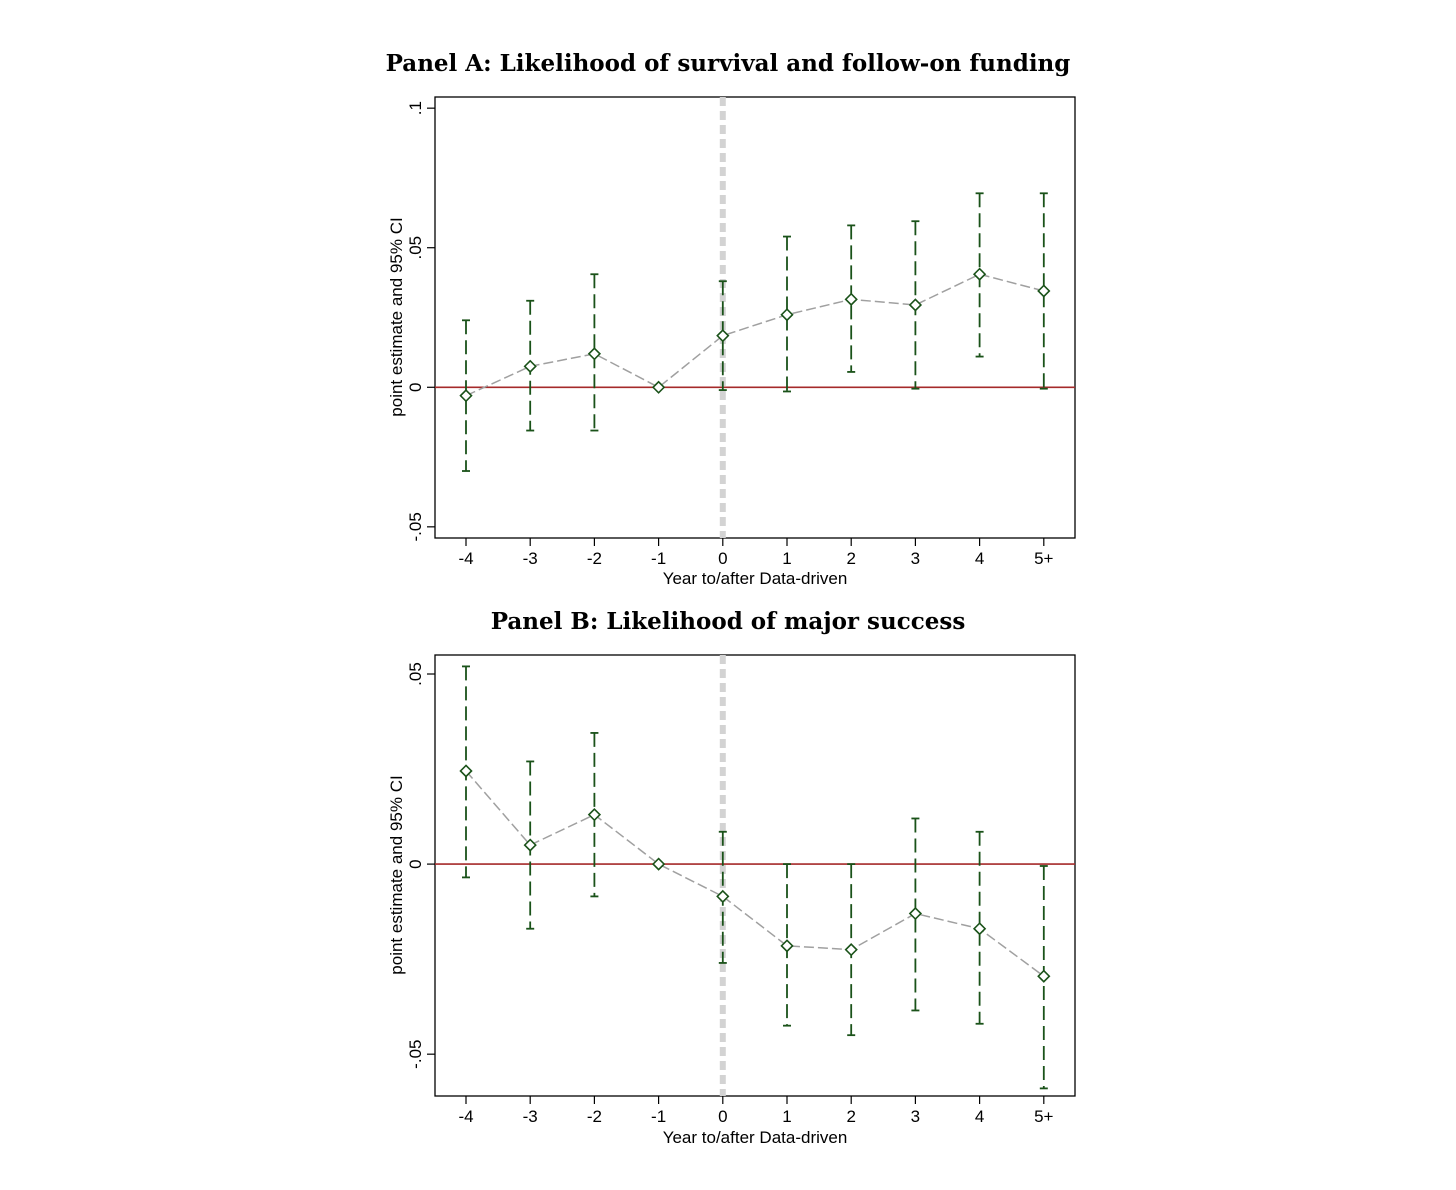 The height and width of the screenshot is (1190, 1456). What do you see at coordinates (465, 558) in the screenshot?
I see `panel-a-x-tick-label: -4` at bounding box center [465, 558].